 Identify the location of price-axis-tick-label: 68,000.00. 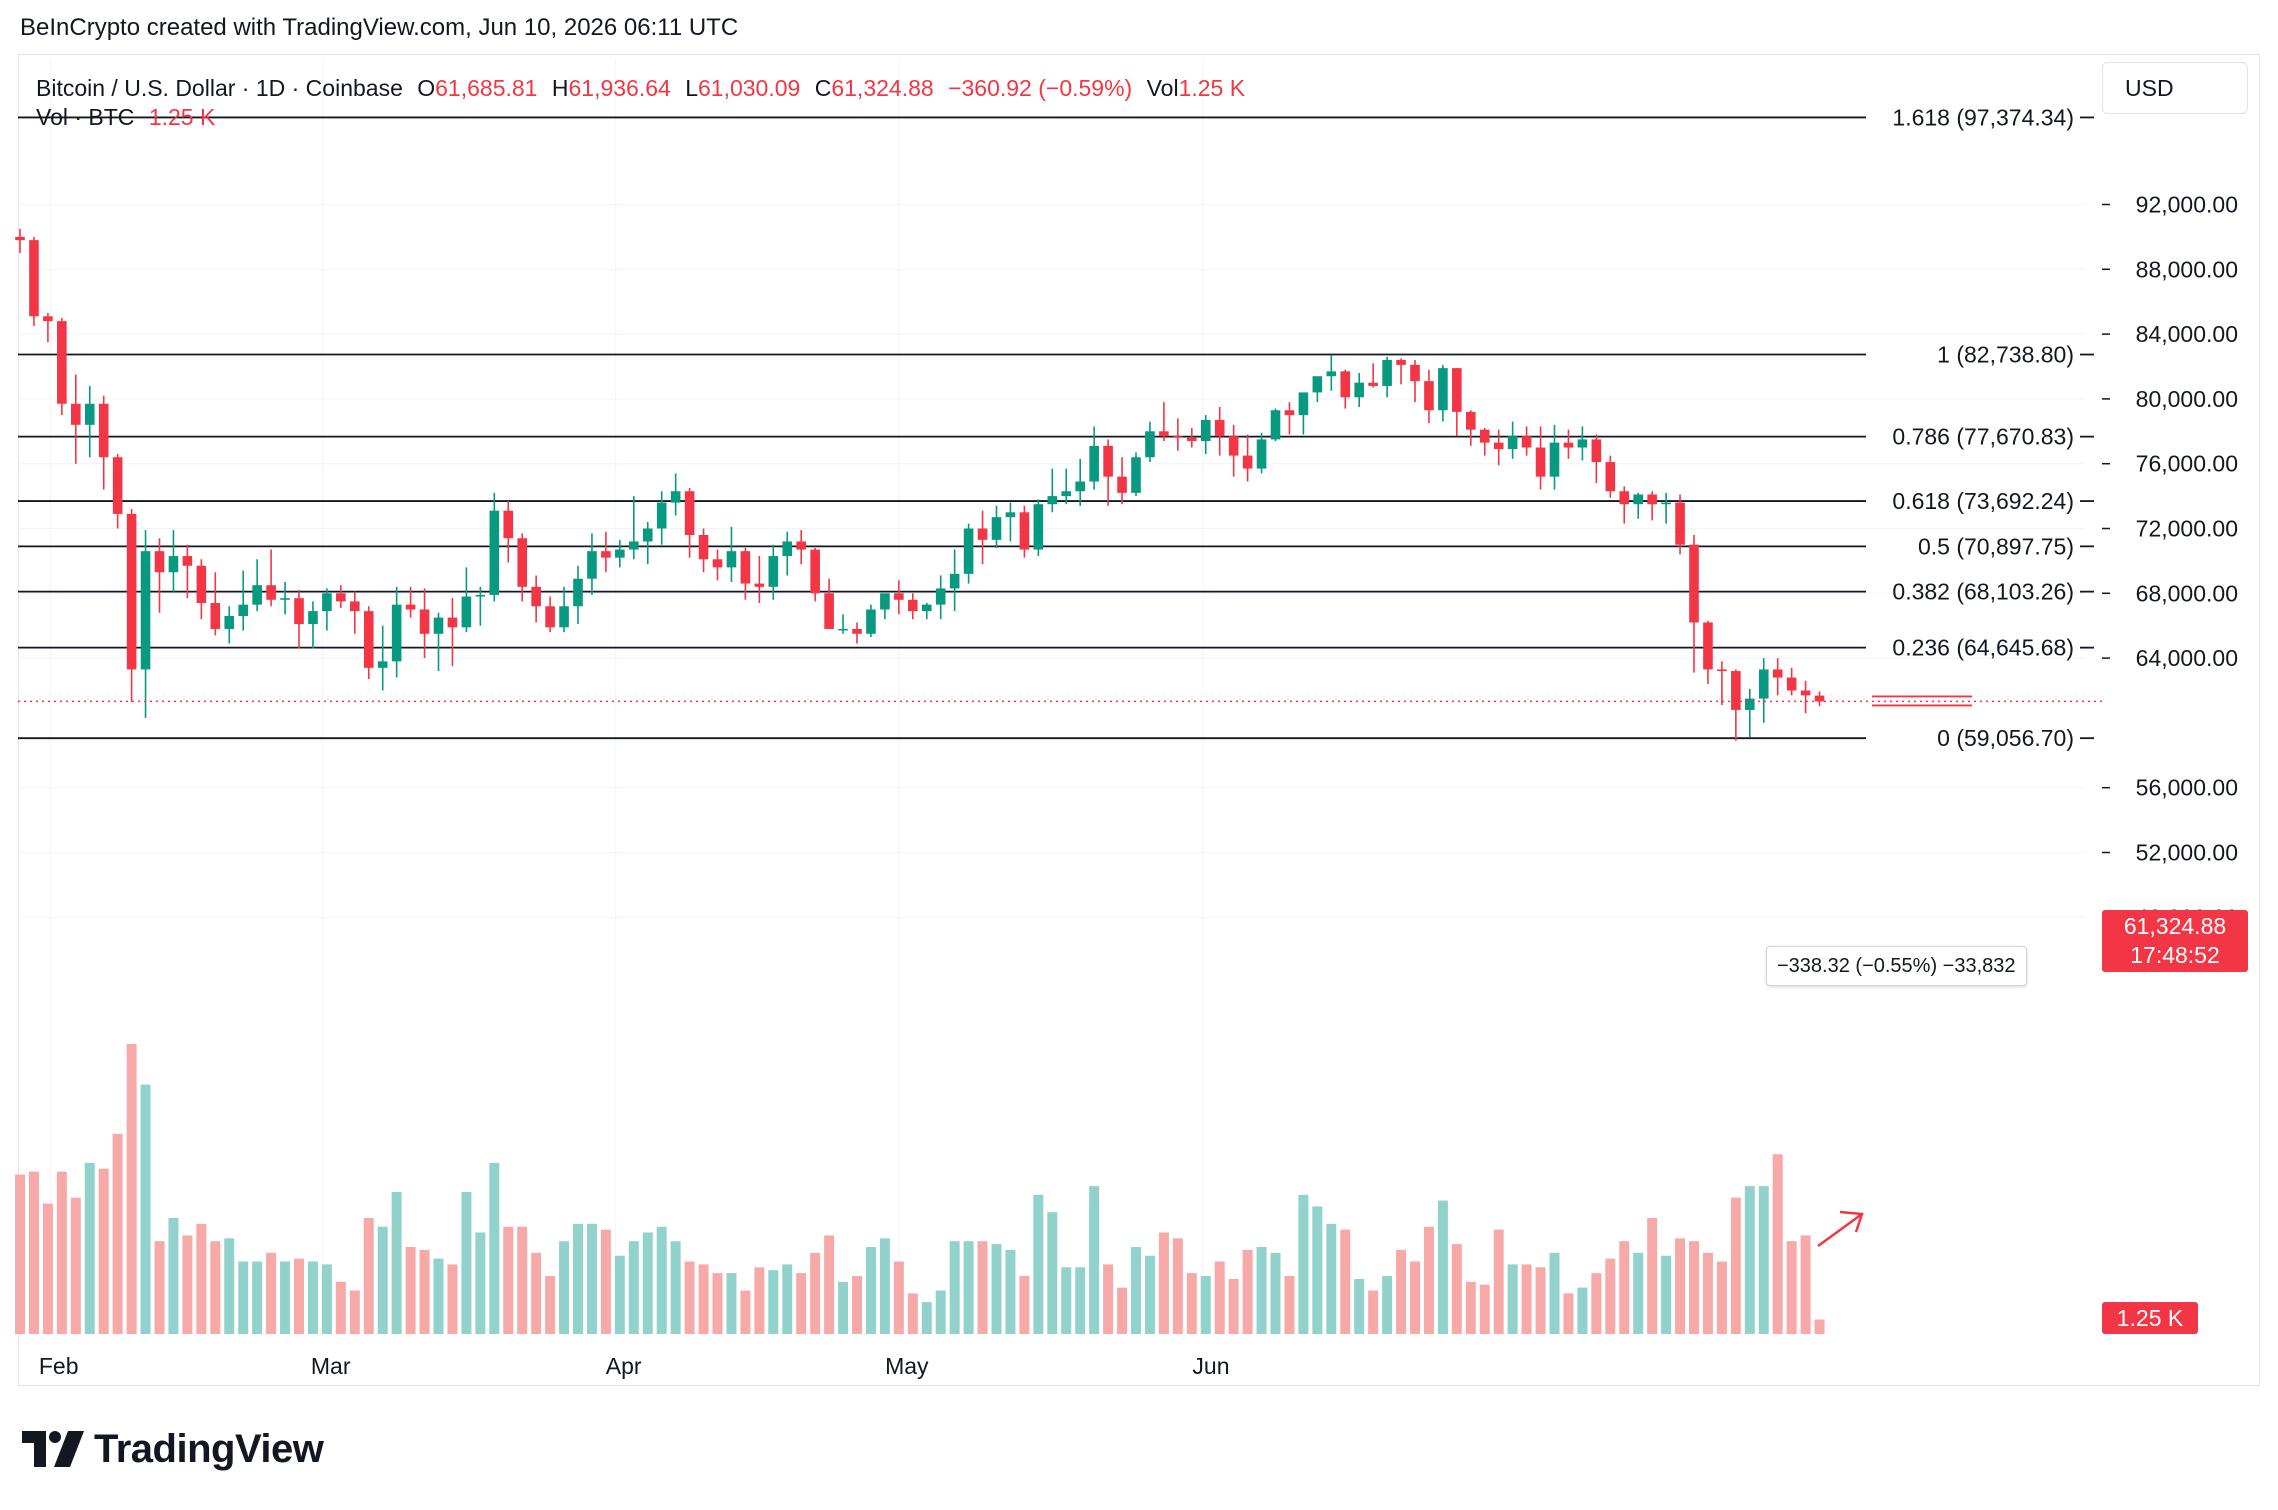
(2187, 593).